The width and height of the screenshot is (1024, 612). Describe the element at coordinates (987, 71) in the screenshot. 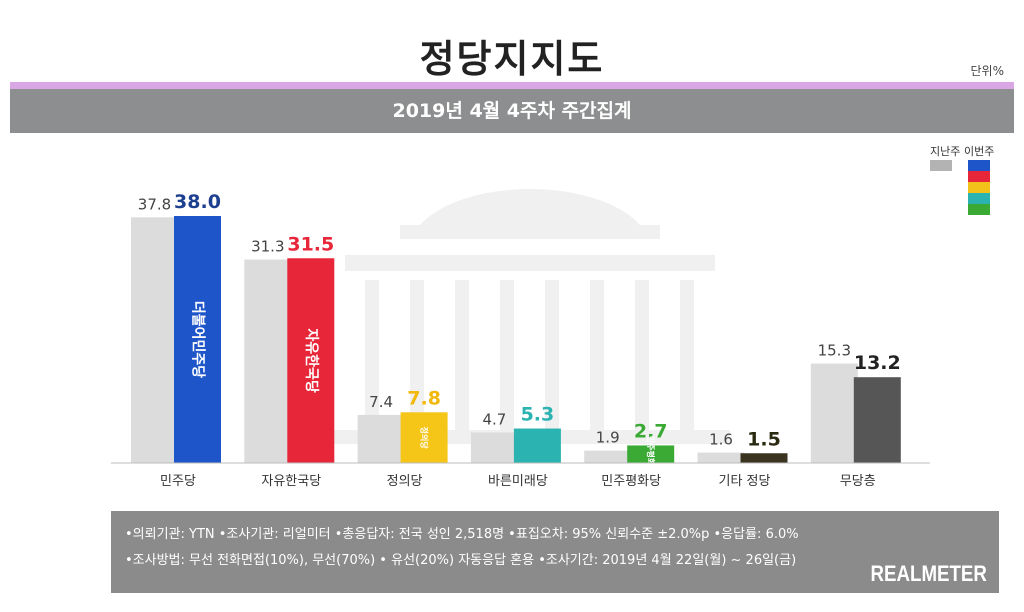

I see `unit-label: 단위%` at that location.